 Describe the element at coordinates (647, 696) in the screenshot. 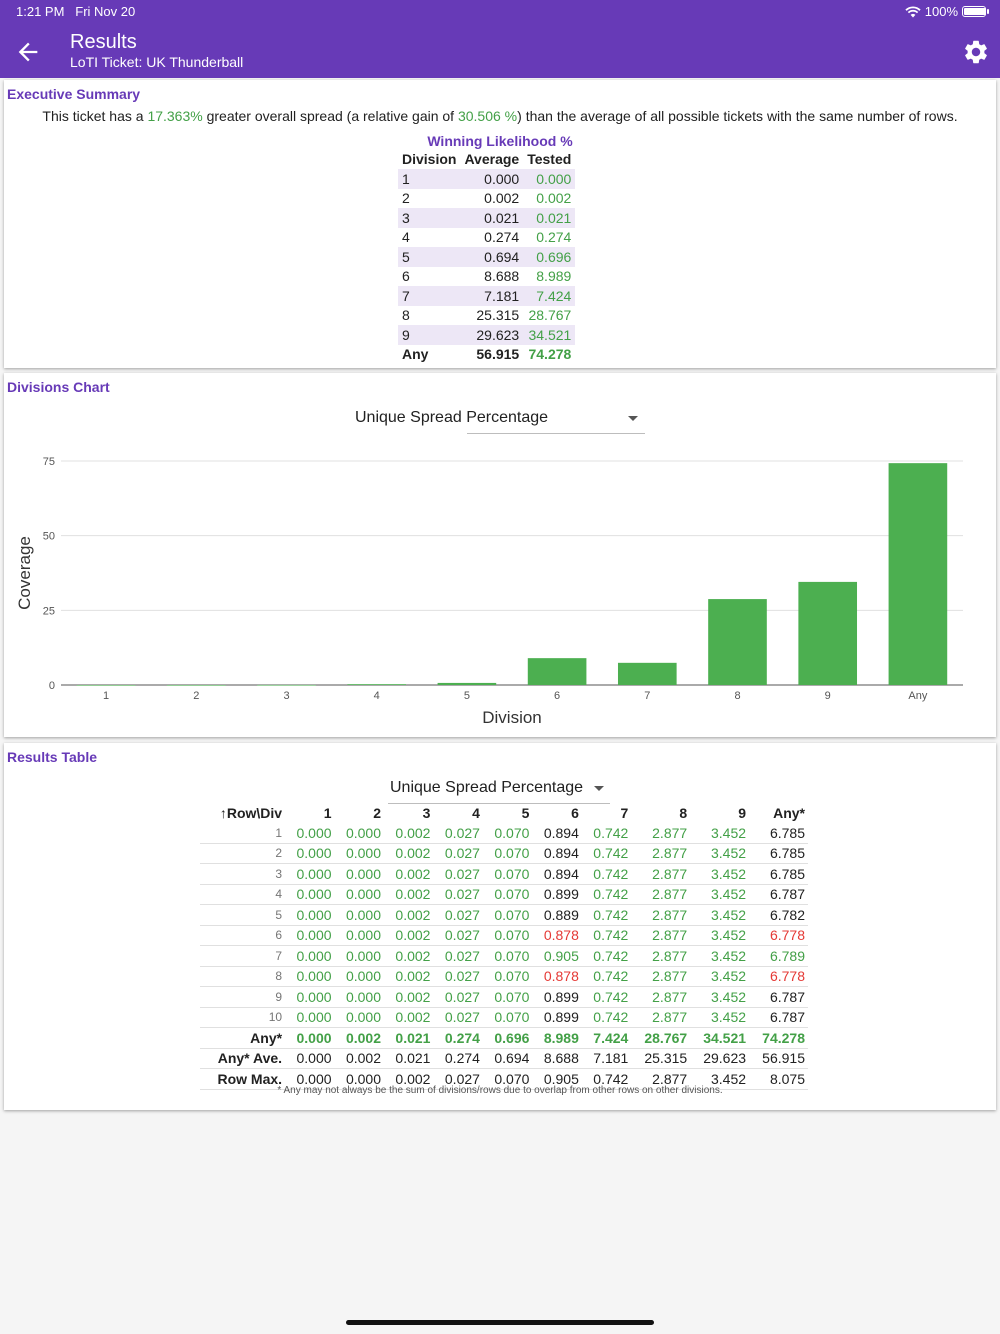

I see `x-tick-label: 7` at that location.